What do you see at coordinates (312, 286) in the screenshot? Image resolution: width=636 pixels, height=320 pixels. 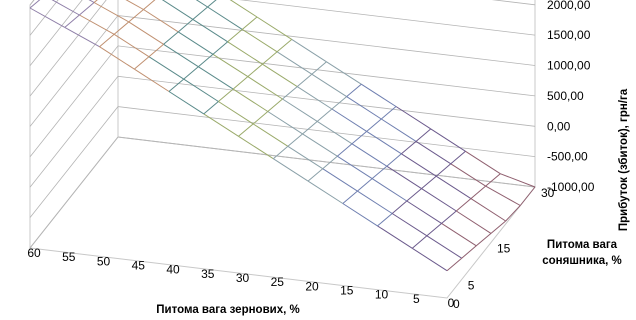 I see `x-tick-label: 20` at bounding box center [312, 286].